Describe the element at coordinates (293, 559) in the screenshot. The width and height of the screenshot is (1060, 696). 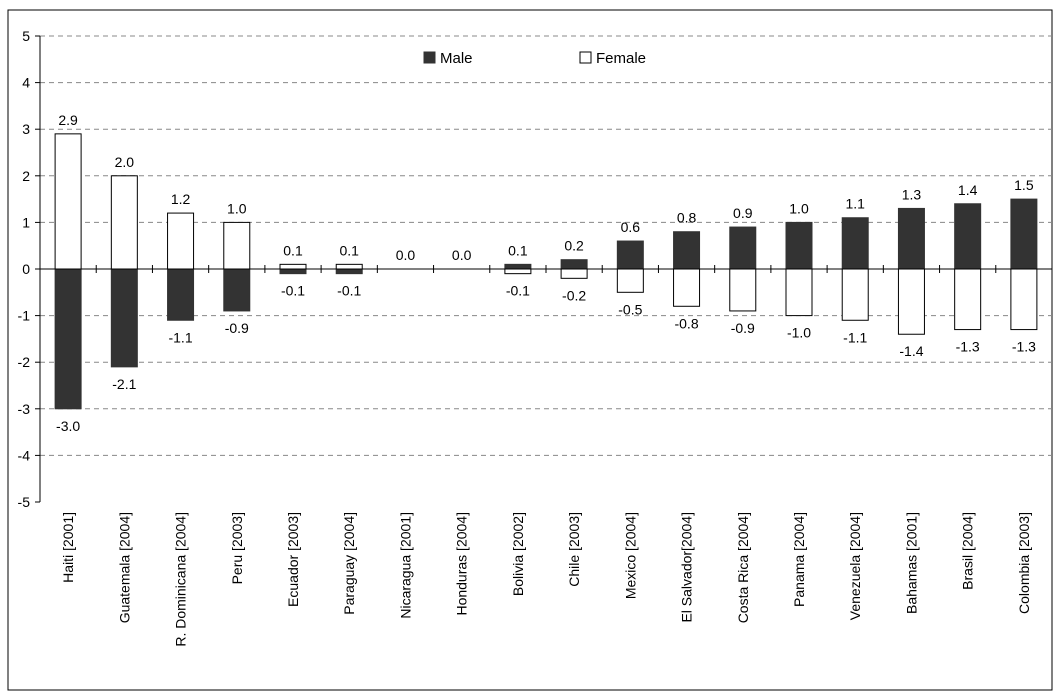
I see `x-tick-label: Ecuador [2003]` at that location.